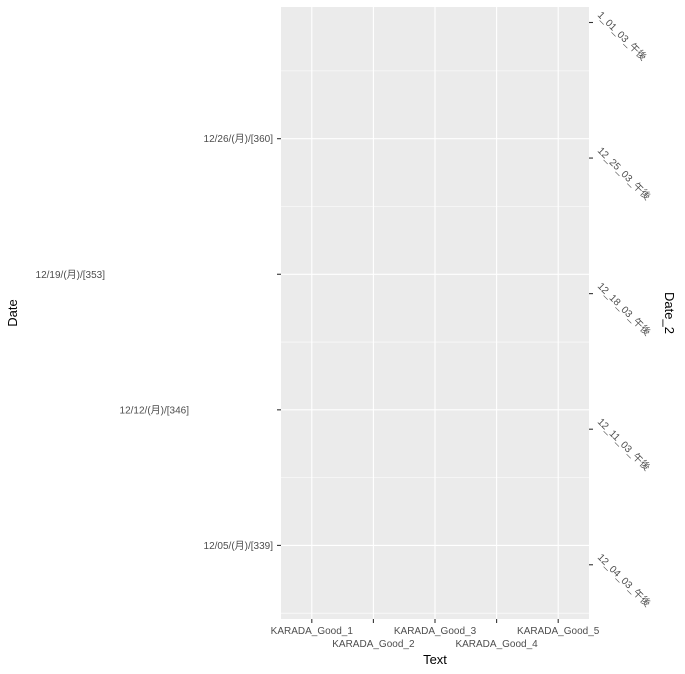 This screenshot has width=685, height=674. Describe the element at coordinates (496, 644) in the screenshot. I see `x-tick-label: KARADA_Good_4` at that location.